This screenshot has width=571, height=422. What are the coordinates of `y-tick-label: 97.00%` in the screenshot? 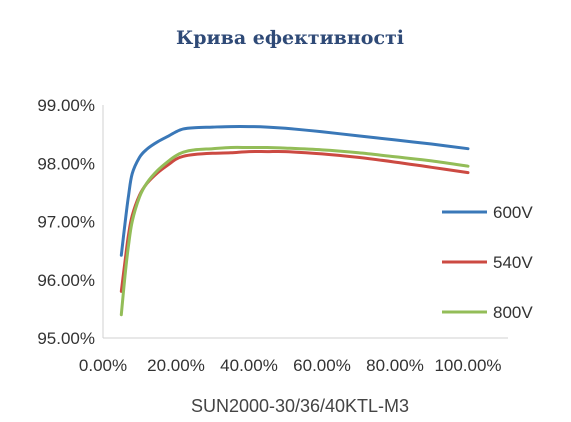 It's located at (66, 222).